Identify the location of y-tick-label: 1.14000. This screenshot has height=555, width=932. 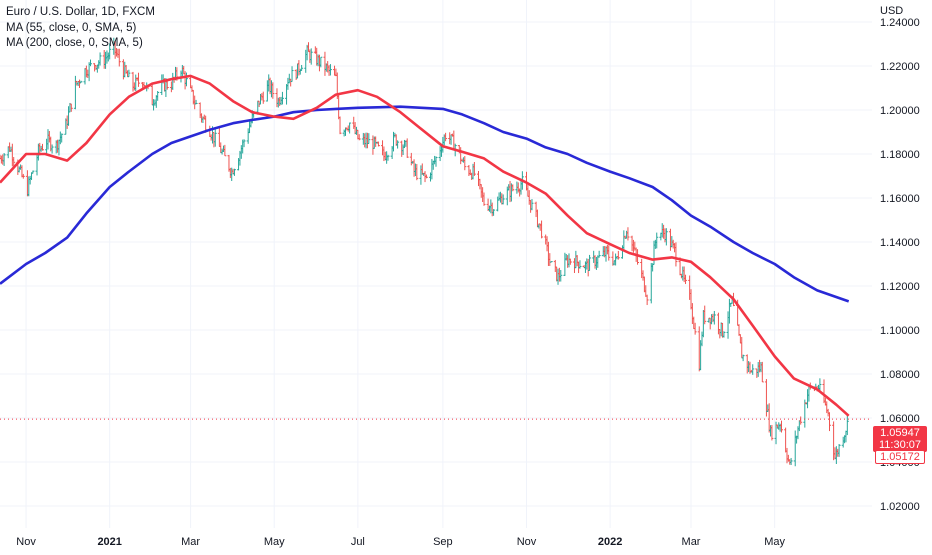
(900, 243).